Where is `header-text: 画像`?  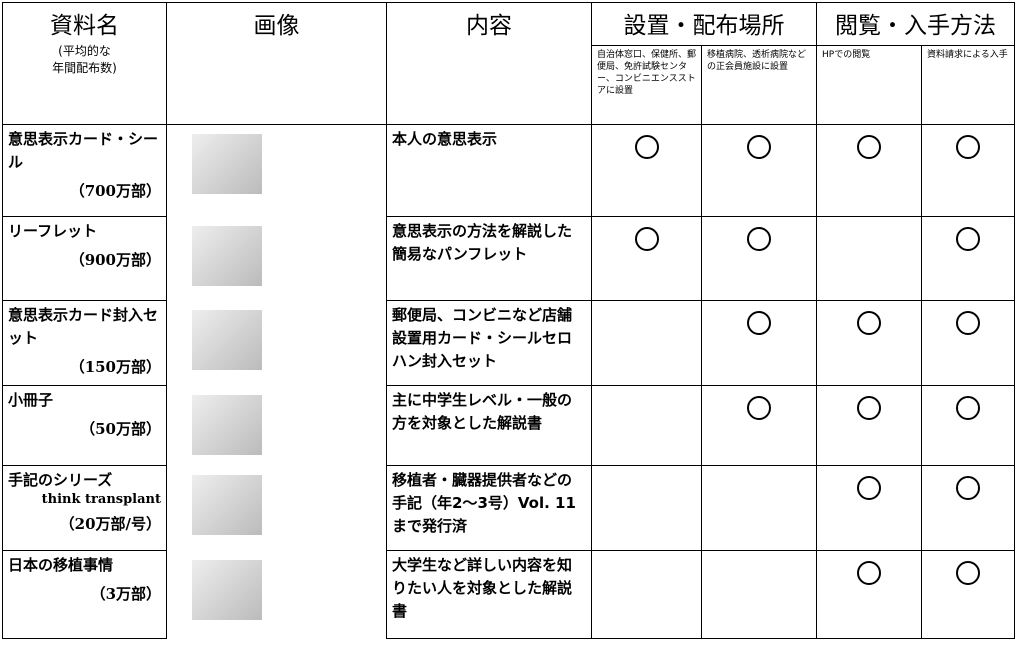 header-text: 画像 is located at coordinates (276, 26).